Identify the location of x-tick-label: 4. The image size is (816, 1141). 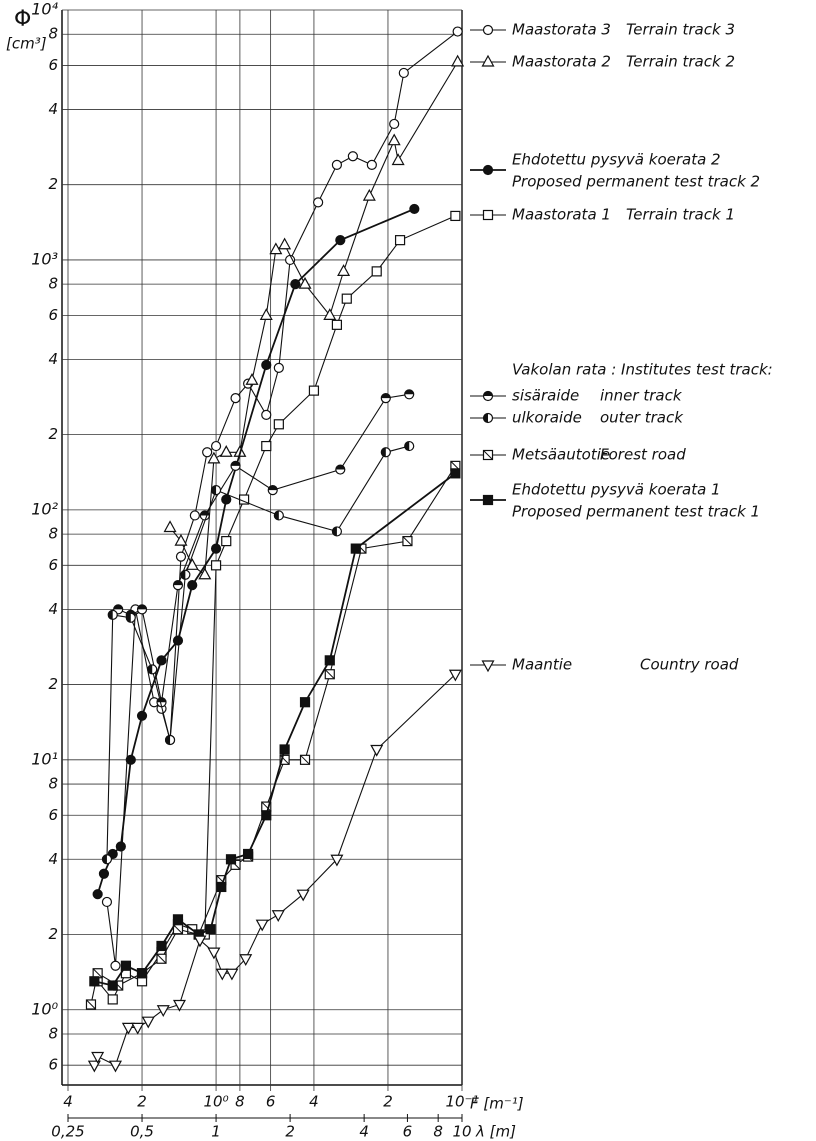
(364, 1132).